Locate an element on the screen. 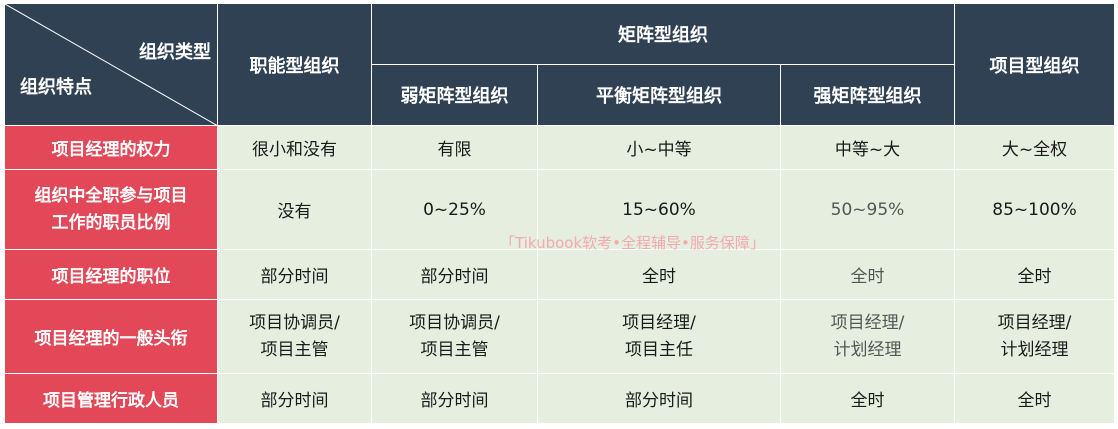 This screenshot has height=429, width=1118. table-cell: 85~100% is located at coordinates (1035, 209).